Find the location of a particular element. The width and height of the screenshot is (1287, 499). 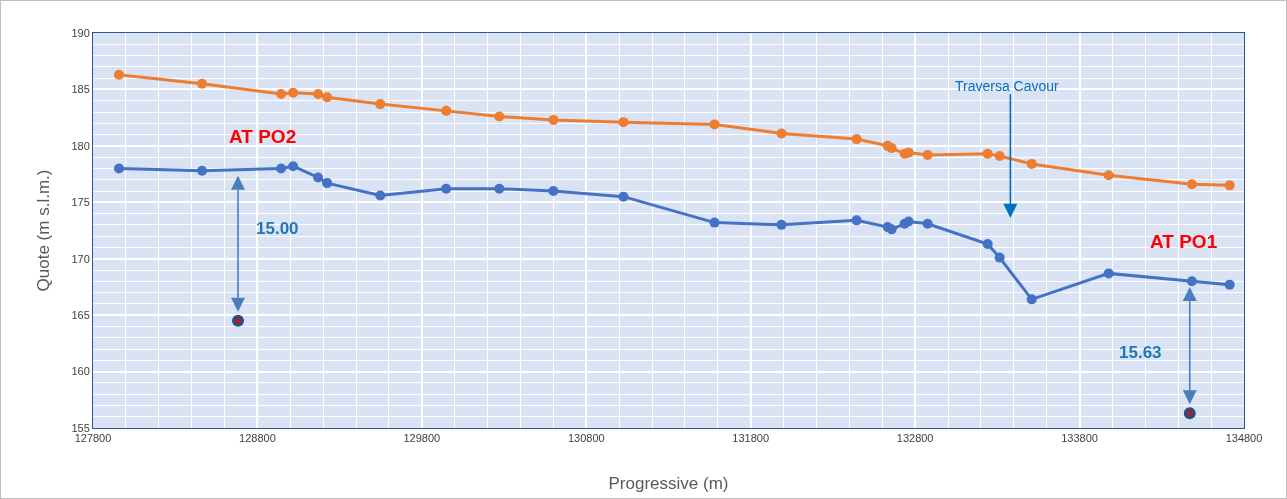

x-tick-label: 129800 is located at coordinates (422, 438).